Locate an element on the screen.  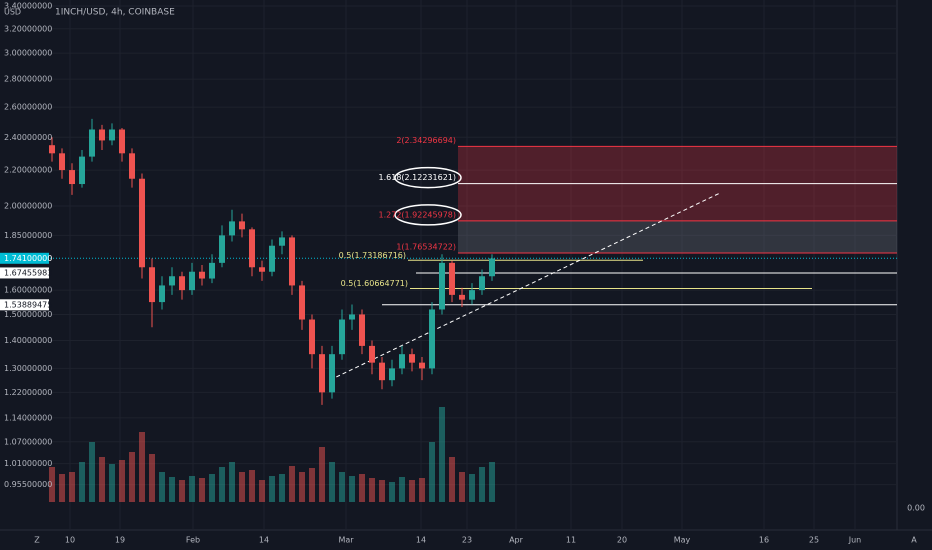
icon-z: Z is located at coordinates (37, 540).